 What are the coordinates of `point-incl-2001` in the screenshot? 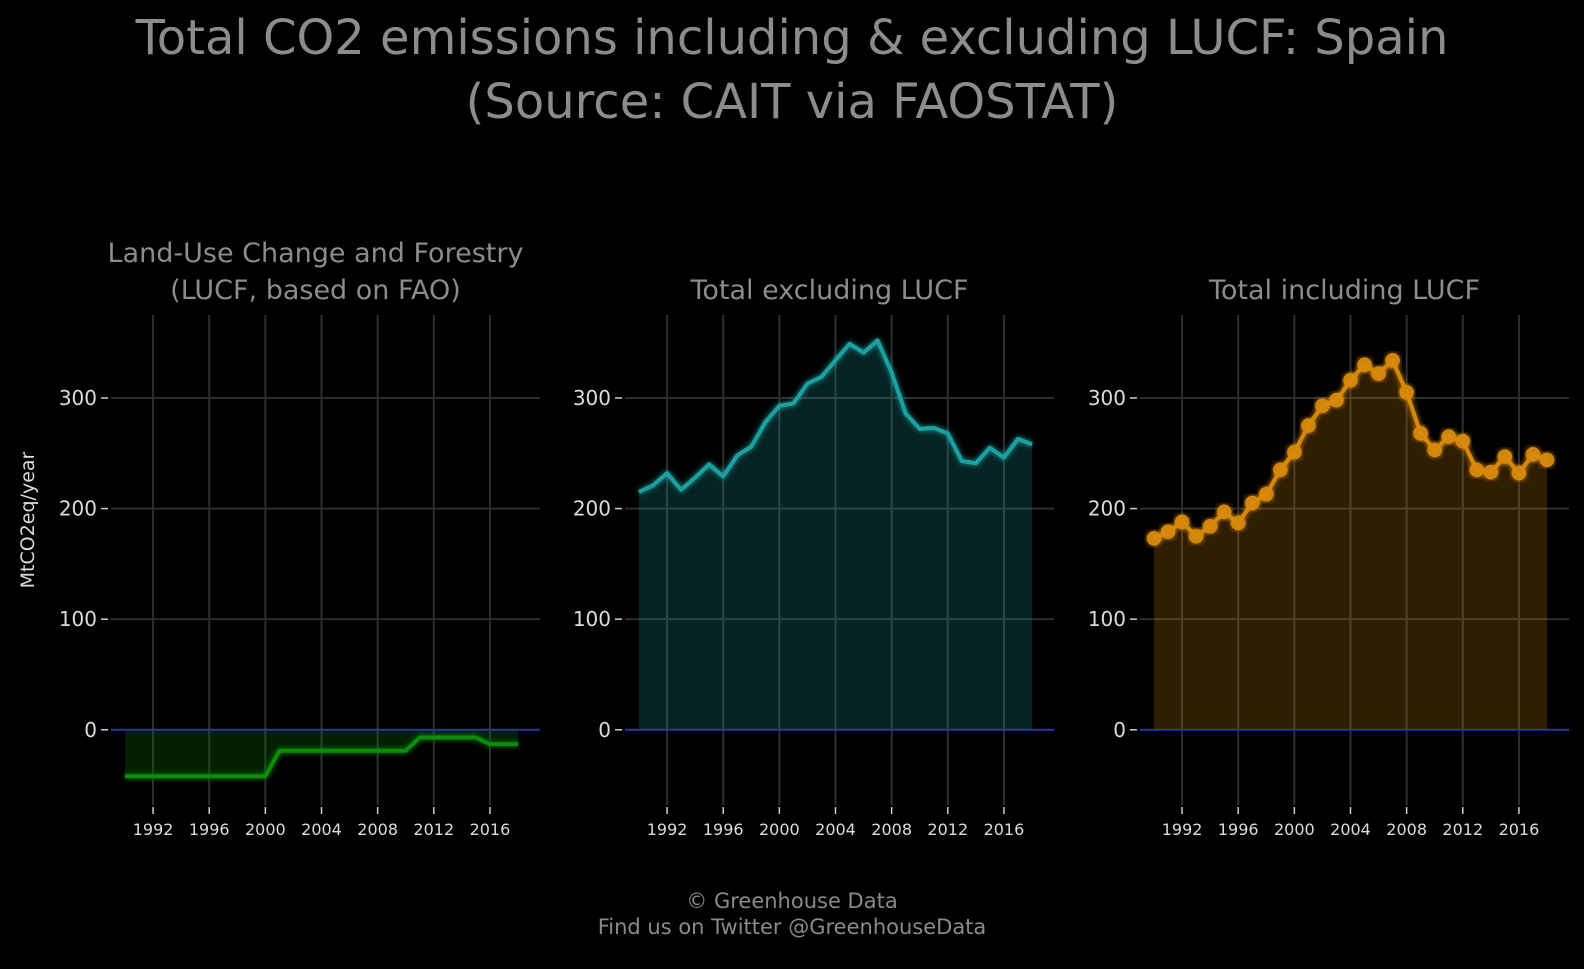 It's located at (1308, 425).